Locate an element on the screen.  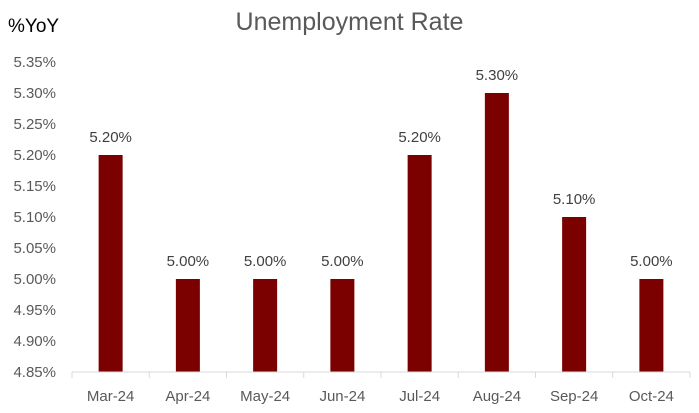
y-tick-label: 5.30% is located at coordinates (34, 93).